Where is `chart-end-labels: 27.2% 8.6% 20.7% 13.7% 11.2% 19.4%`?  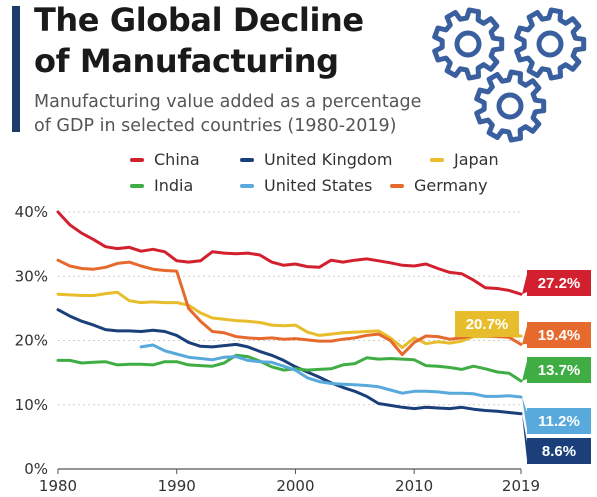 chart-end-labels: 27.2% 8.6% 20.7% 13.7% 11.2% 19.4% is located at coordinates (523, 367).